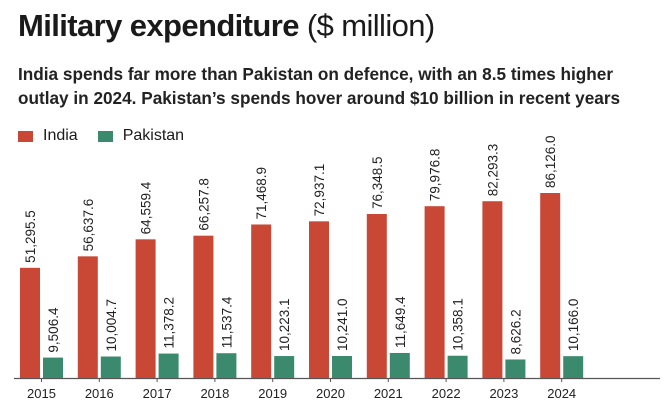 The height and width of the screenshot is (414, 670). Describe the element at coordinates (573, 325) in the screenshot. I see `data-label-pakistan-2024: 10,166.0` at that location.